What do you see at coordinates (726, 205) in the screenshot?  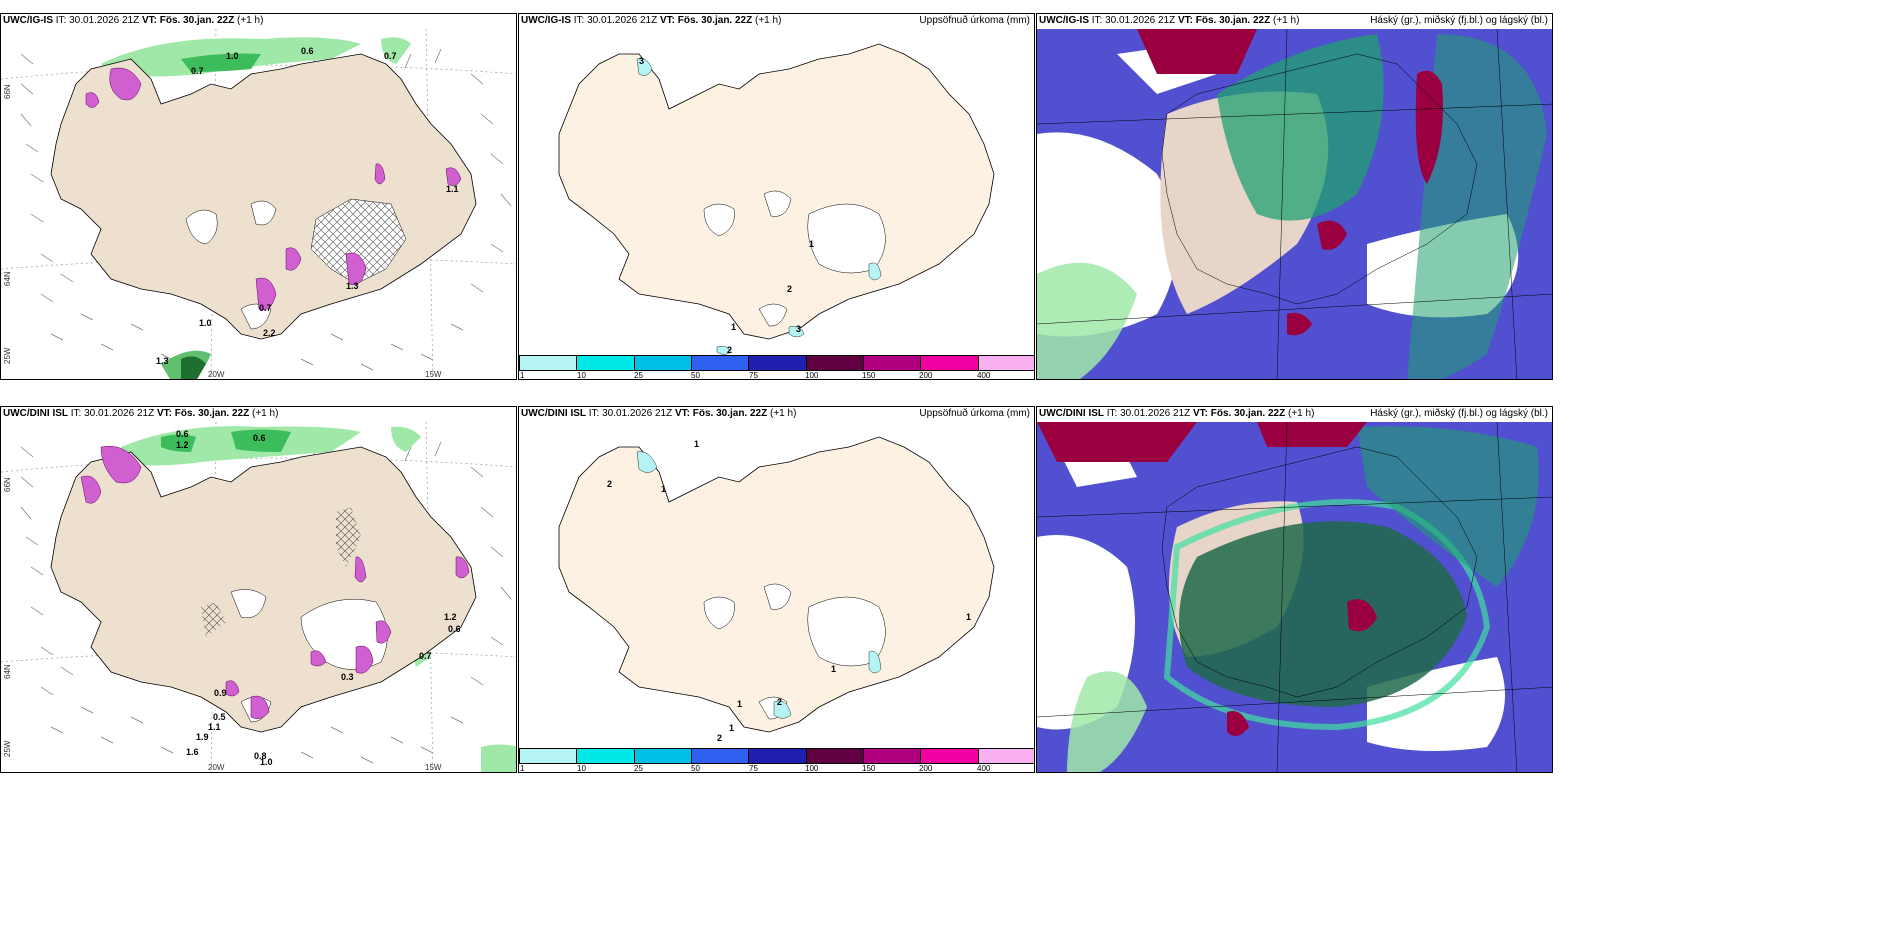 I see `precip-labels: 3 1 2 3 1 2` at bounding box center [726, 205].